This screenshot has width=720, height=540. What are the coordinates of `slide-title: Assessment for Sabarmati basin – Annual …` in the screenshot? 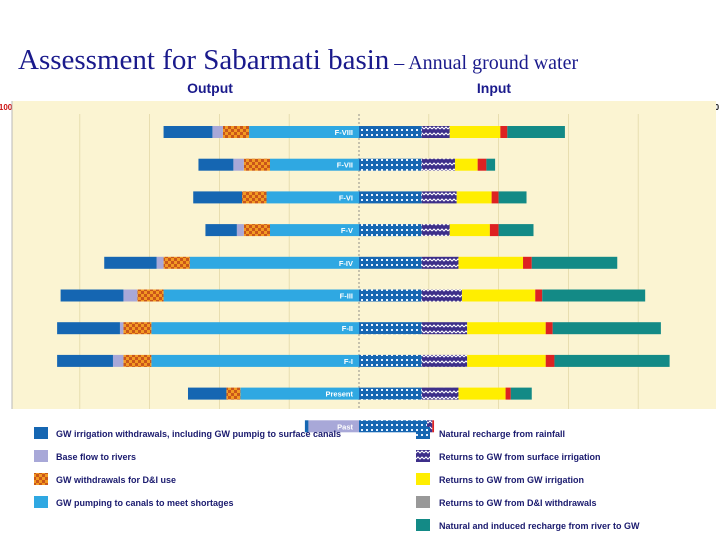 It's located at (298, 60).